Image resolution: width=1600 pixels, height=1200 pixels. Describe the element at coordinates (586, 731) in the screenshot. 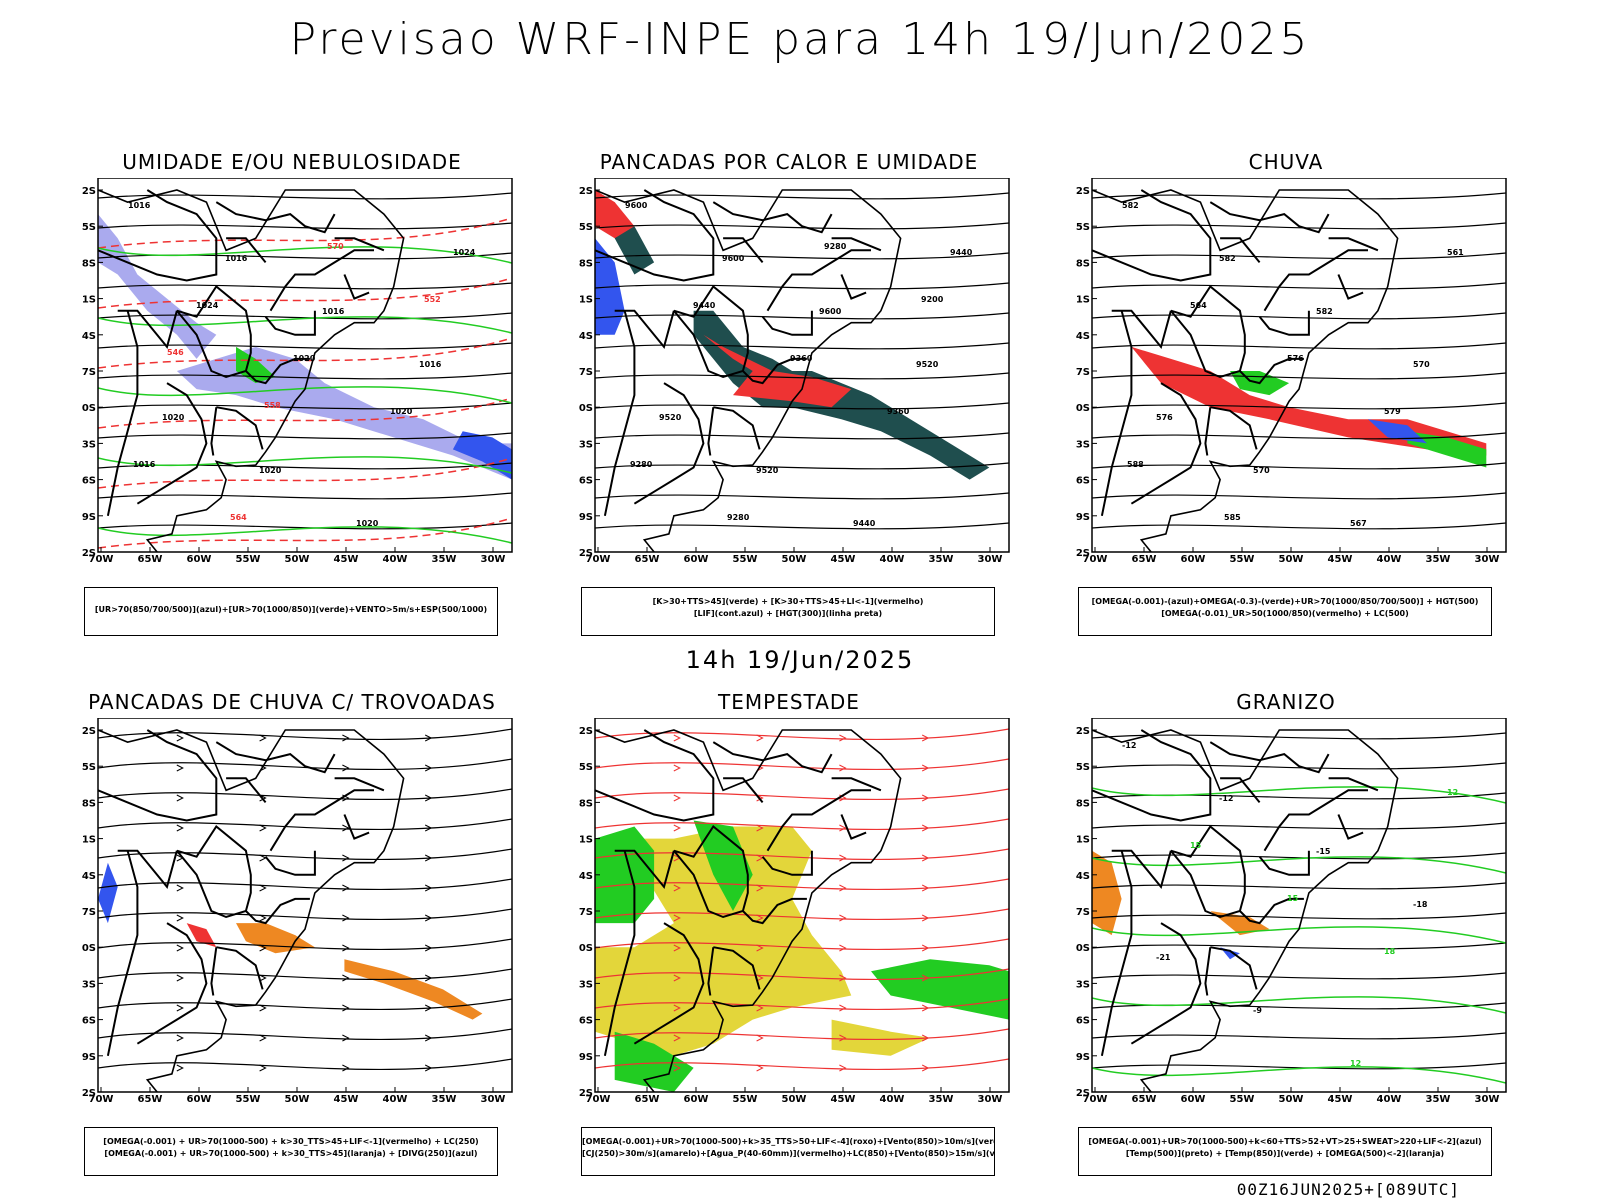

I see `lat-label: 12S` at that location.